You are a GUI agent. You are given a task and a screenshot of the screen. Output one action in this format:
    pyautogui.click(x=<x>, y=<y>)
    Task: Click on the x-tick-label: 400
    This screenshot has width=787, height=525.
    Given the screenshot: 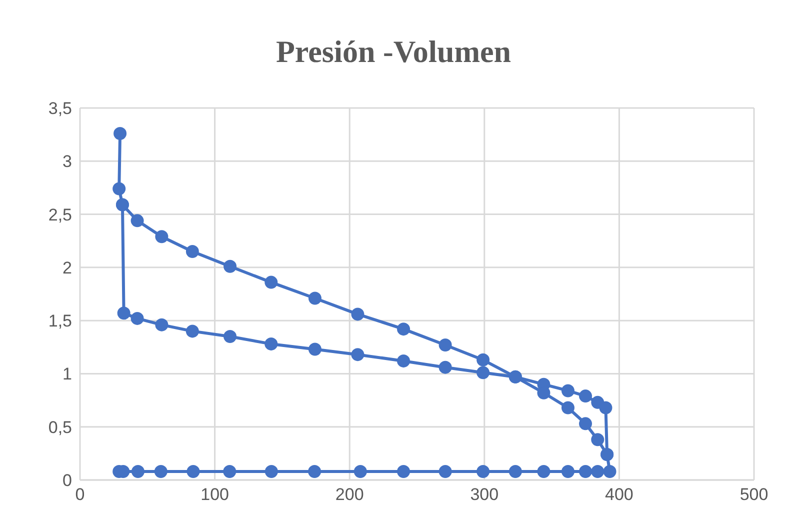 What is the action you would take?
    pyautogui.click(x=619, y=494)
    